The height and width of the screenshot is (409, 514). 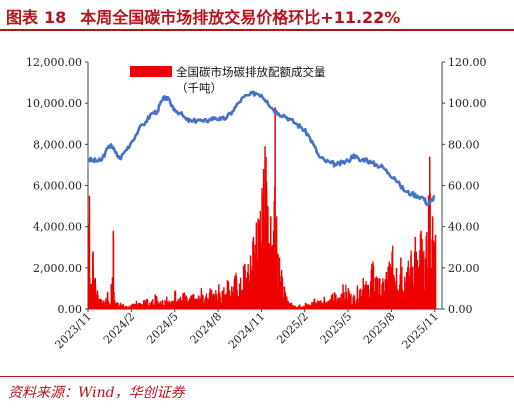 What do you see at coordinates (119, 328) in the screenshot?
I see `x-tick-label: 2024/2` at bounding box center [119, 328].